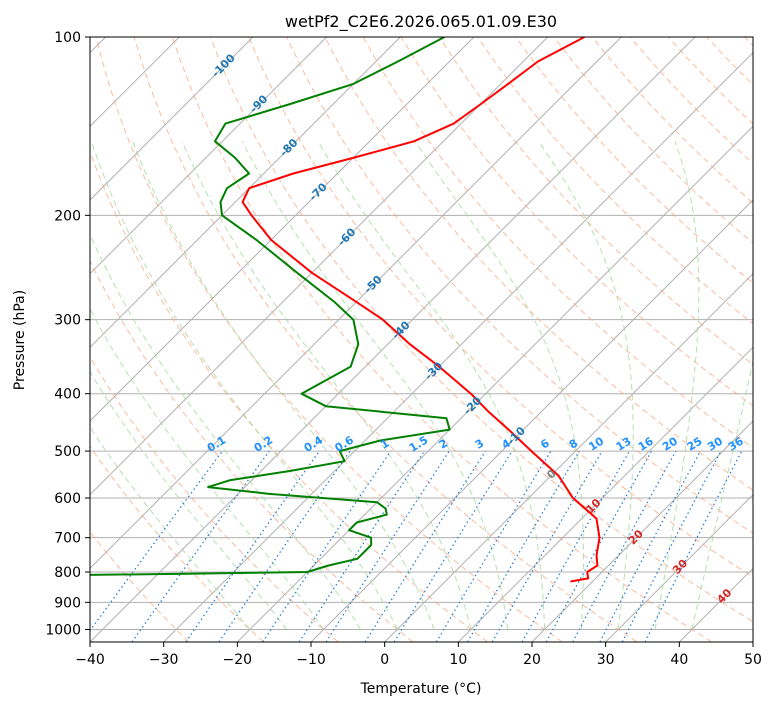  I want to click on y-tick-label: 600, so click(67, 499).